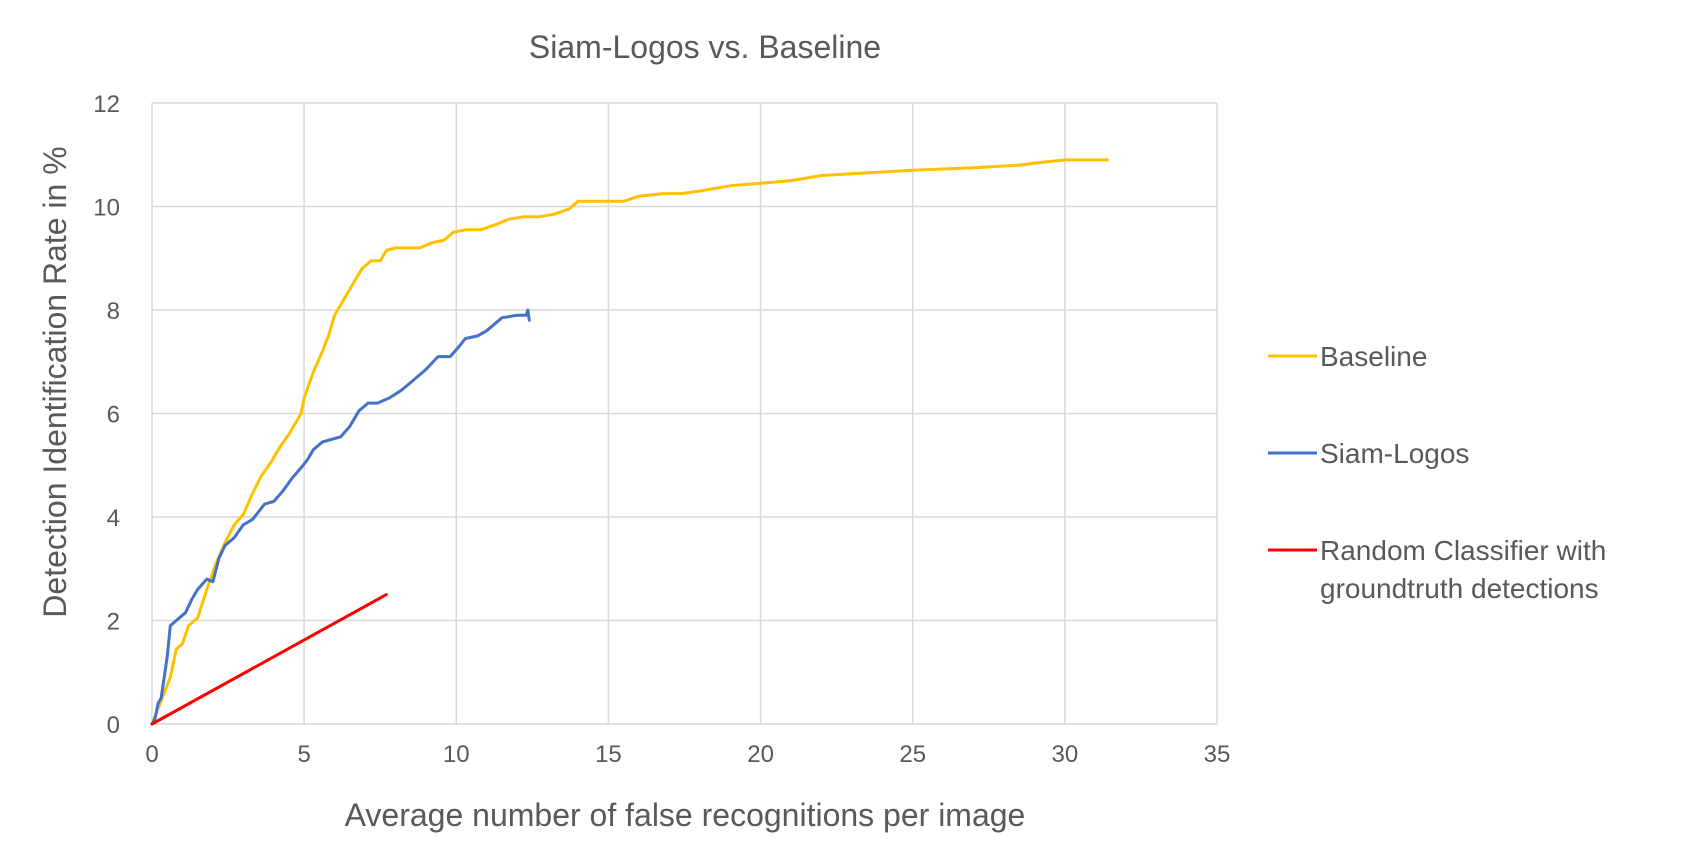 The width and height of the screenshot is (1683, 866). What do you see at coordinates (106, 415) in the screenshot?
I see `y-tick-labels: 0 2 4 6 8 10 12` at bounding box center [106, 415].